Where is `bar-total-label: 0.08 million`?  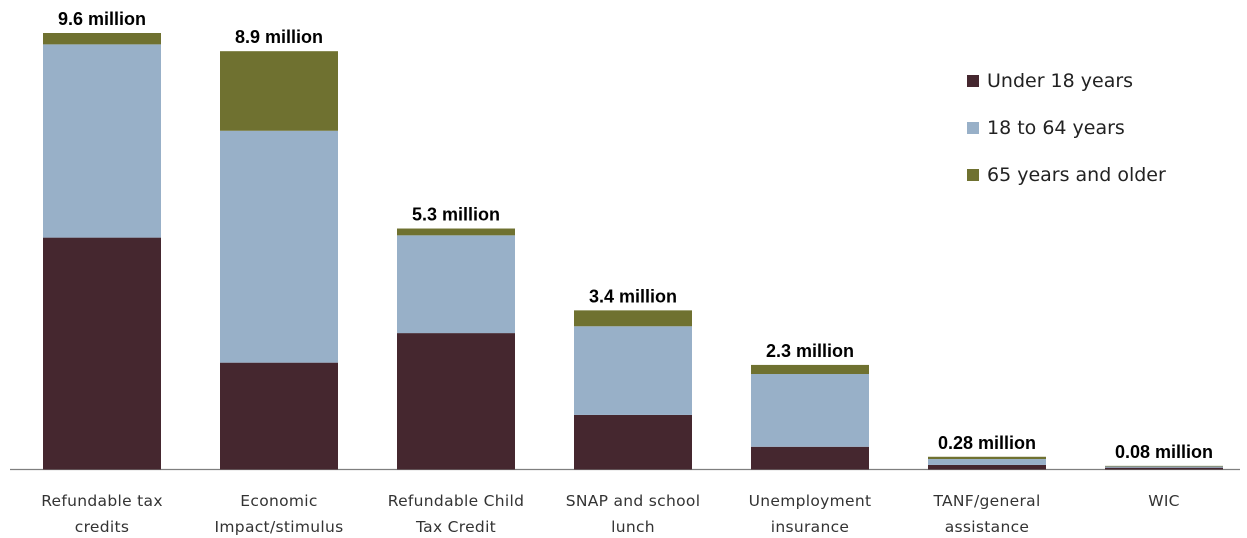 bar-total-label: 0.08 million is located at coordinates (1164, 452).